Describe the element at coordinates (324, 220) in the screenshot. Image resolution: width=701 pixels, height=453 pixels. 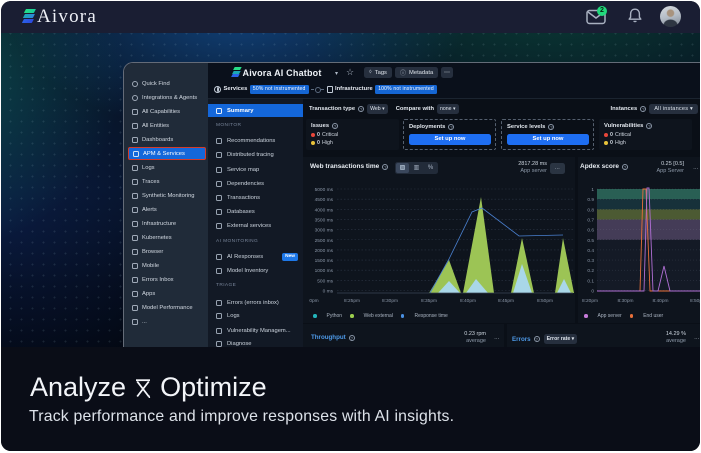
I see `svg-text: 3500 ms` at that location.